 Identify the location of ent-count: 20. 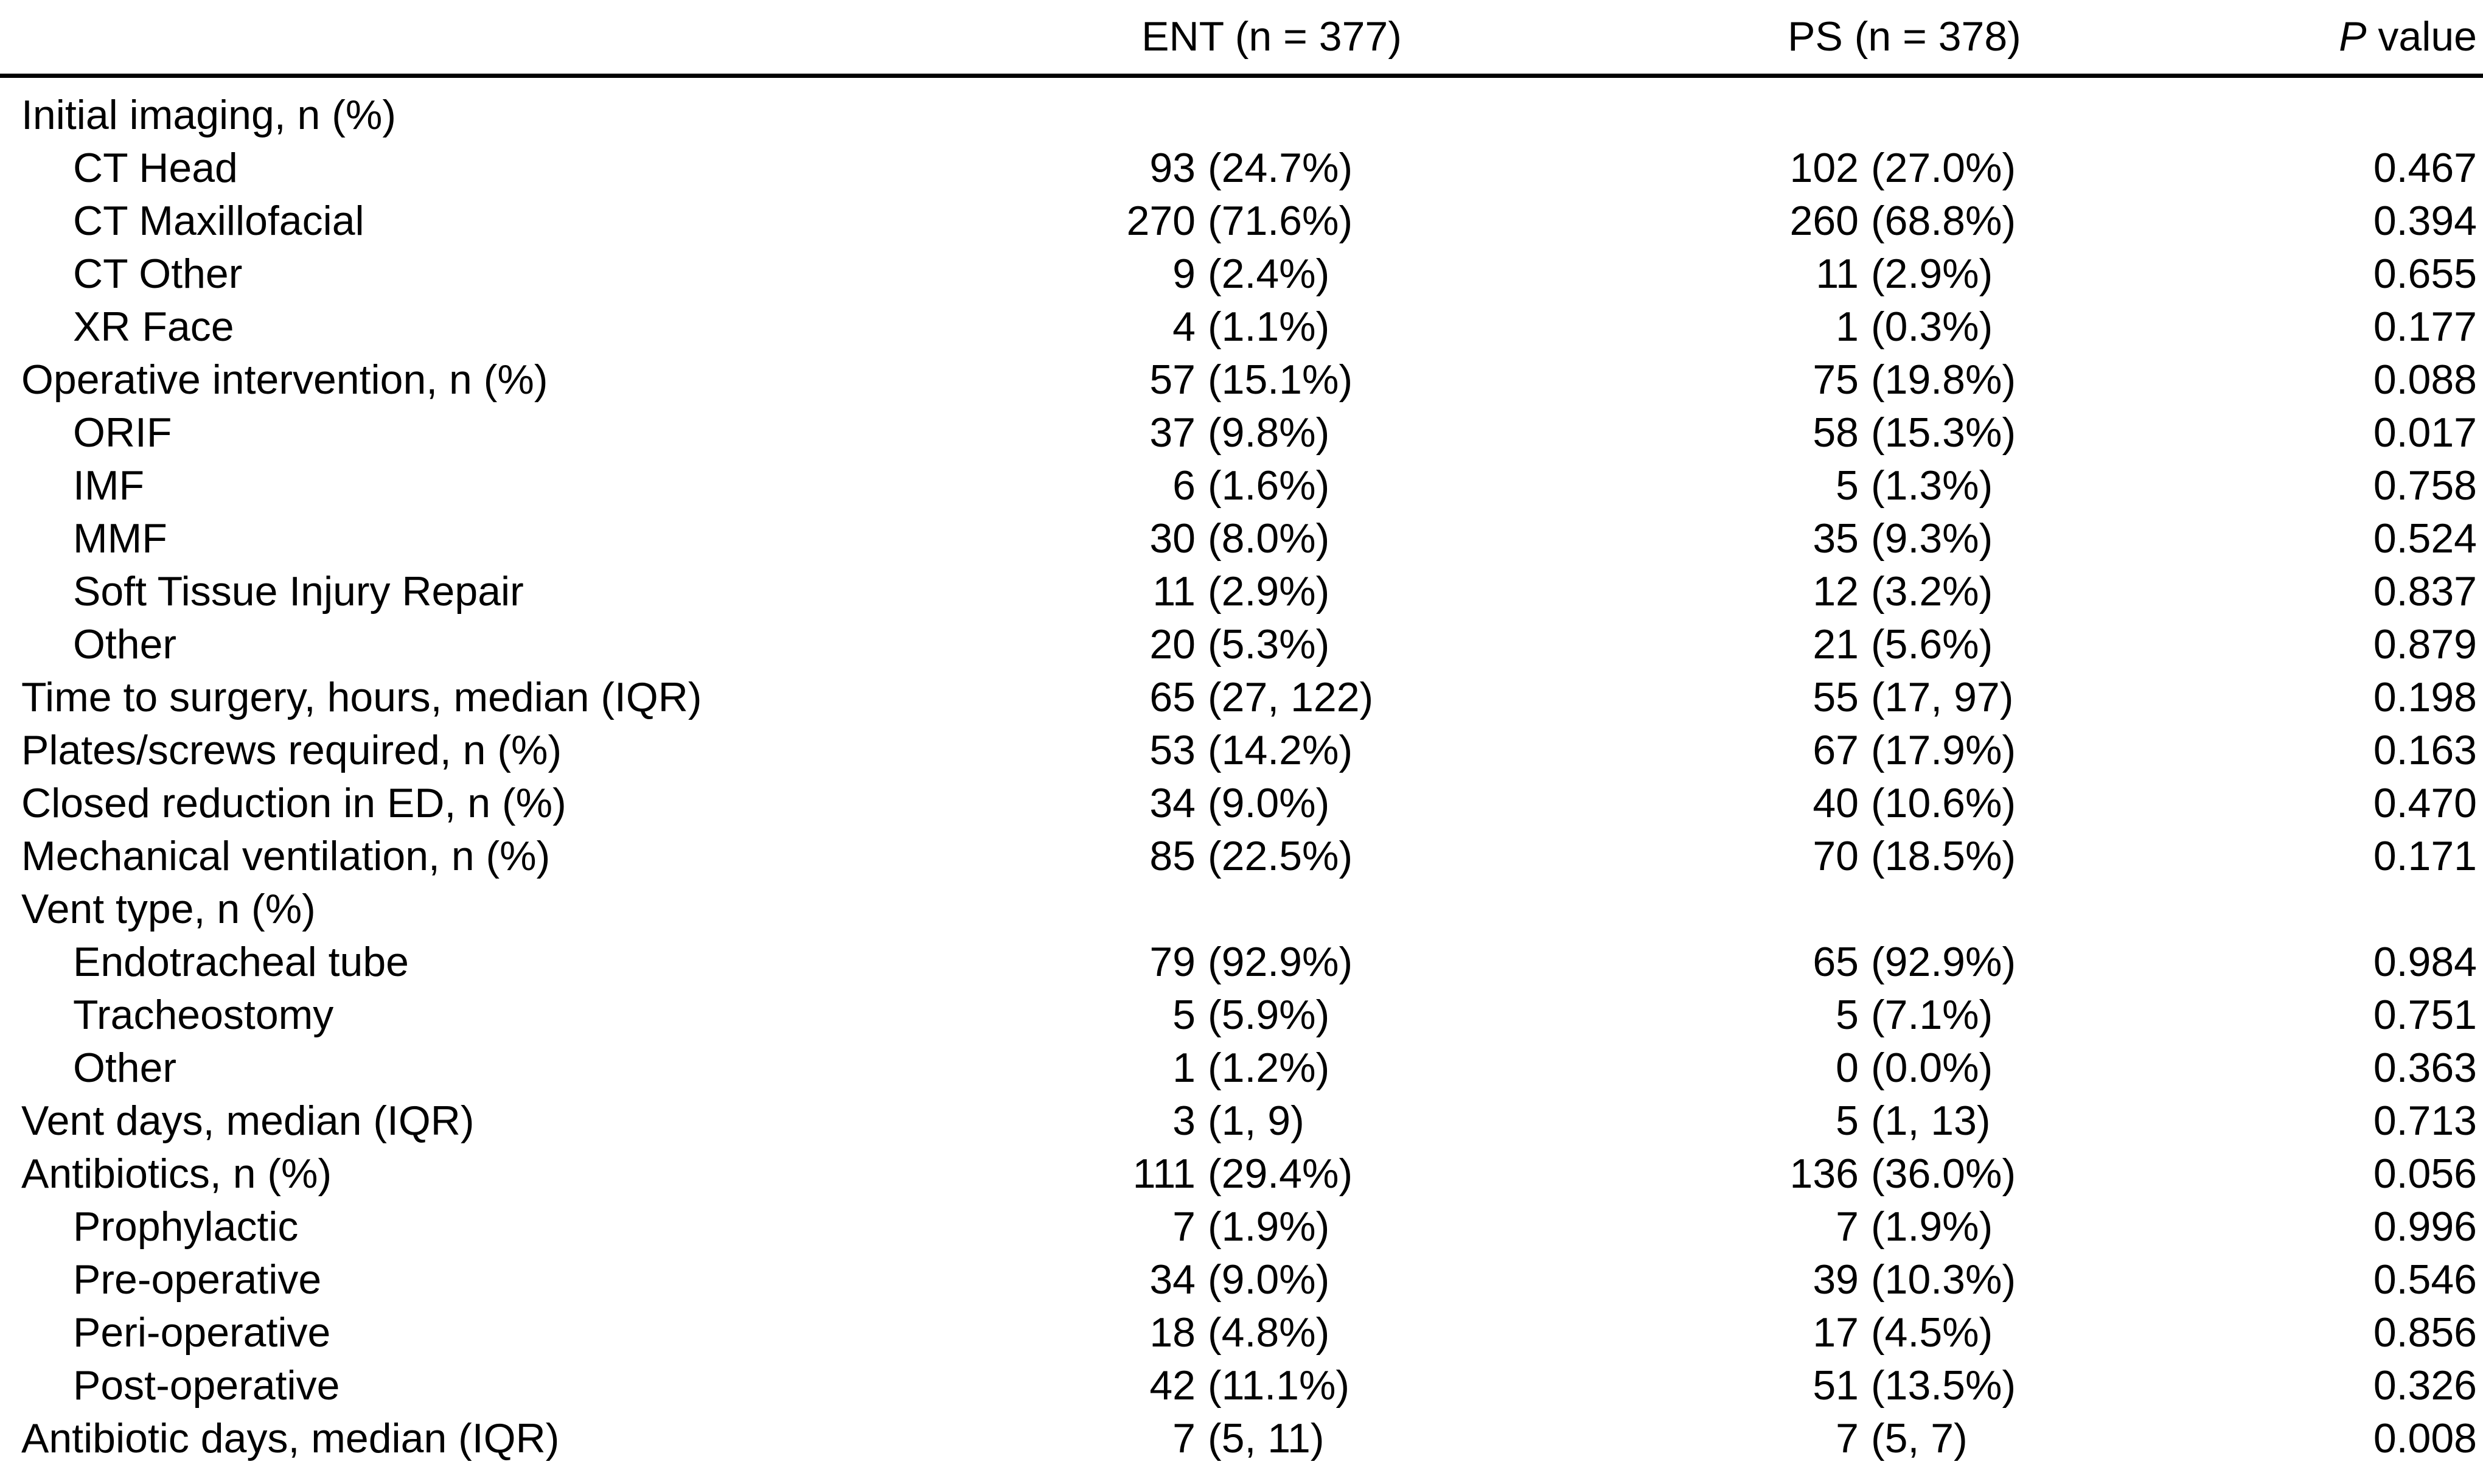
(1172, 644).